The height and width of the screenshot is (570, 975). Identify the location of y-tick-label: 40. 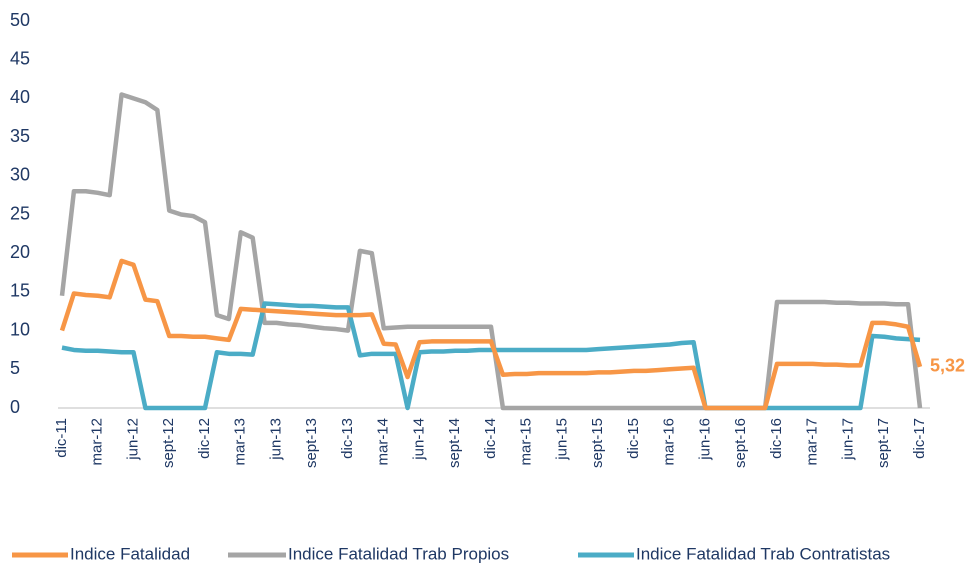
(20, 97).